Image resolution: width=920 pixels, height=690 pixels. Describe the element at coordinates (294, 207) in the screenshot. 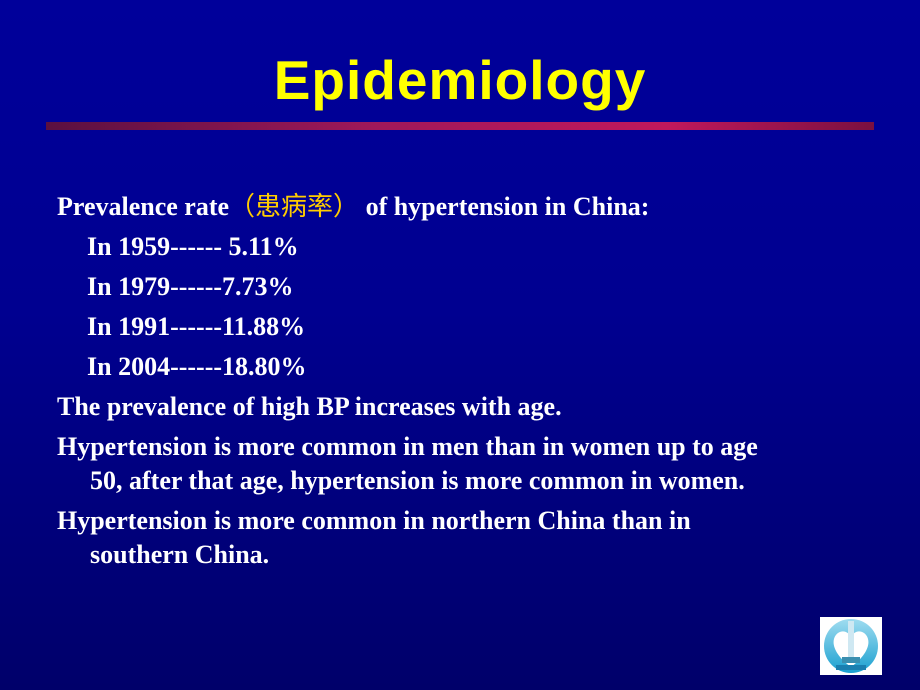

I see `intro-chinese-term: （患病率）` at that location.